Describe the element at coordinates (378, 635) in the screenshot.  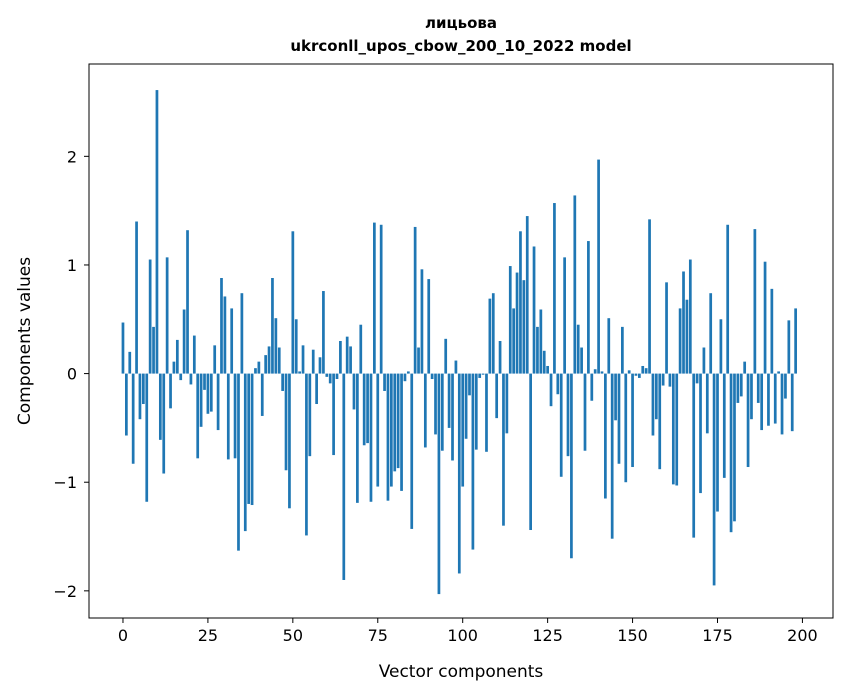
I see `x-tick-label: 75` at that location.